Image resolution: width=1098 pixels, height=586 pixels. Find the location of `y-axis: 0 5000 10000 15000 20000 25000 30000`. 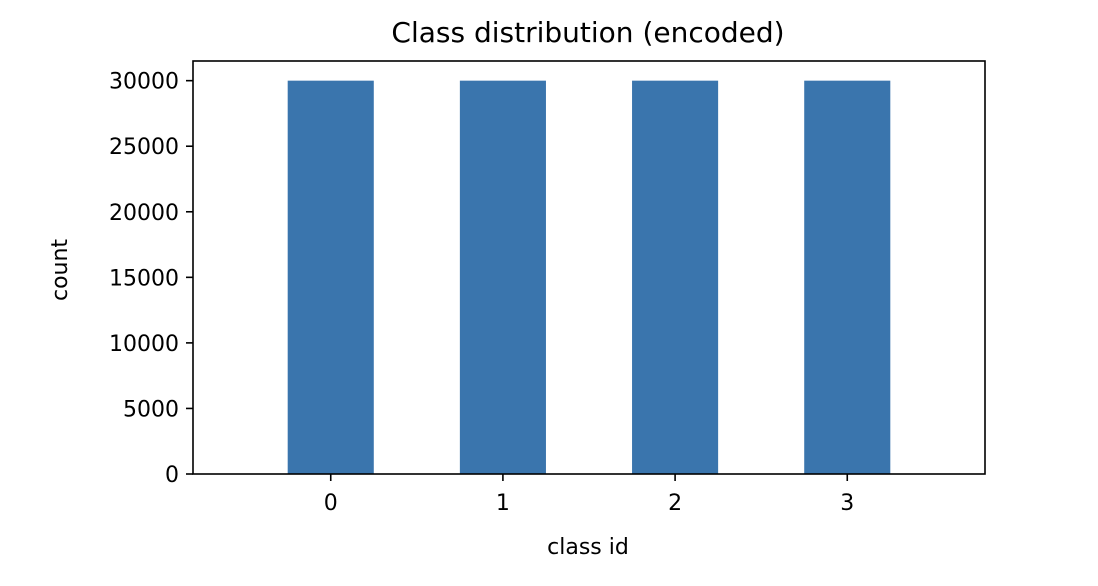

y-axis: 0 5000 10000 15000 20000 25000 30000 is located at coordinates (151, 279).